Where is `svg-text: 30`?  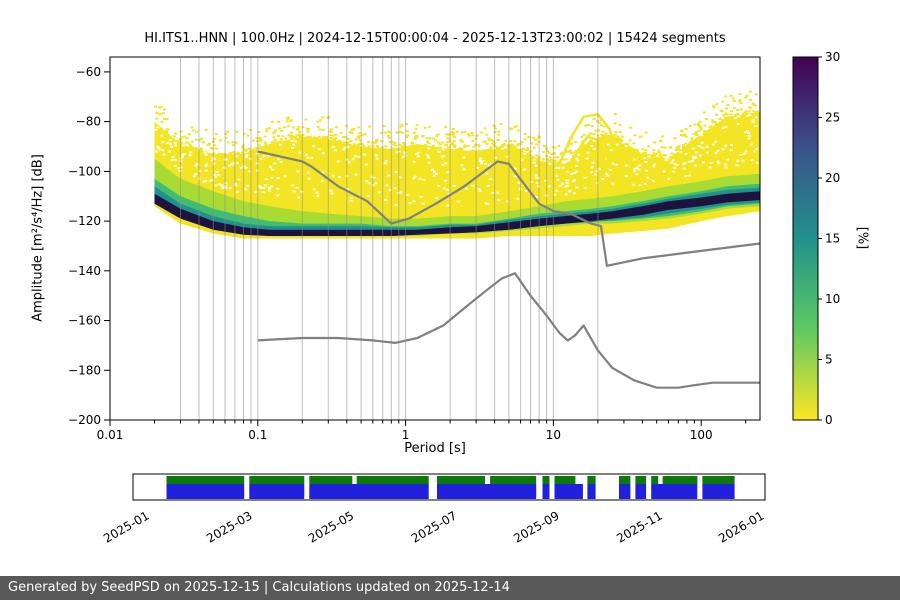 svg-text: 30 is located at coordinates (832, 57).